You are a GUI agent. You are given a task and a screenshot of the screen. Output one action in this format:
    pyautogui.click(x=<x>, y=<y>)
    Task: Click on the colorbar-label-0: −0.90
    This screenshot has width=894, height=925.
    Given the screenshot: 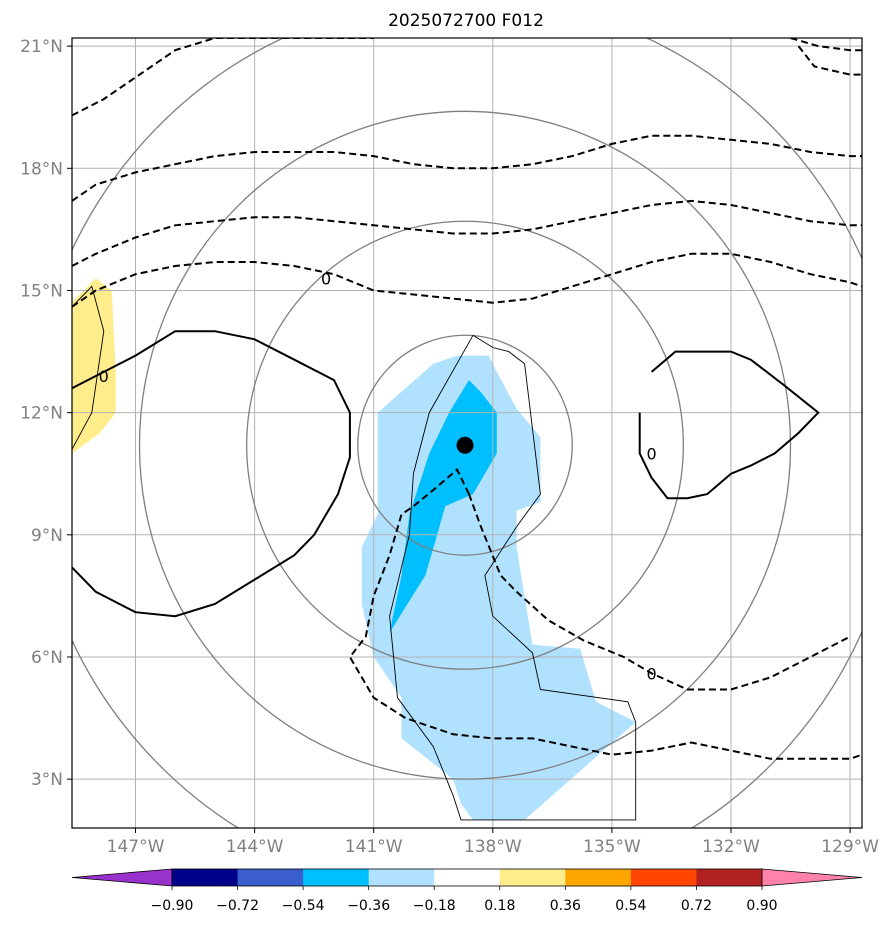 What is the action you would take?
    pyautogui.click(x=172, y=906)
    